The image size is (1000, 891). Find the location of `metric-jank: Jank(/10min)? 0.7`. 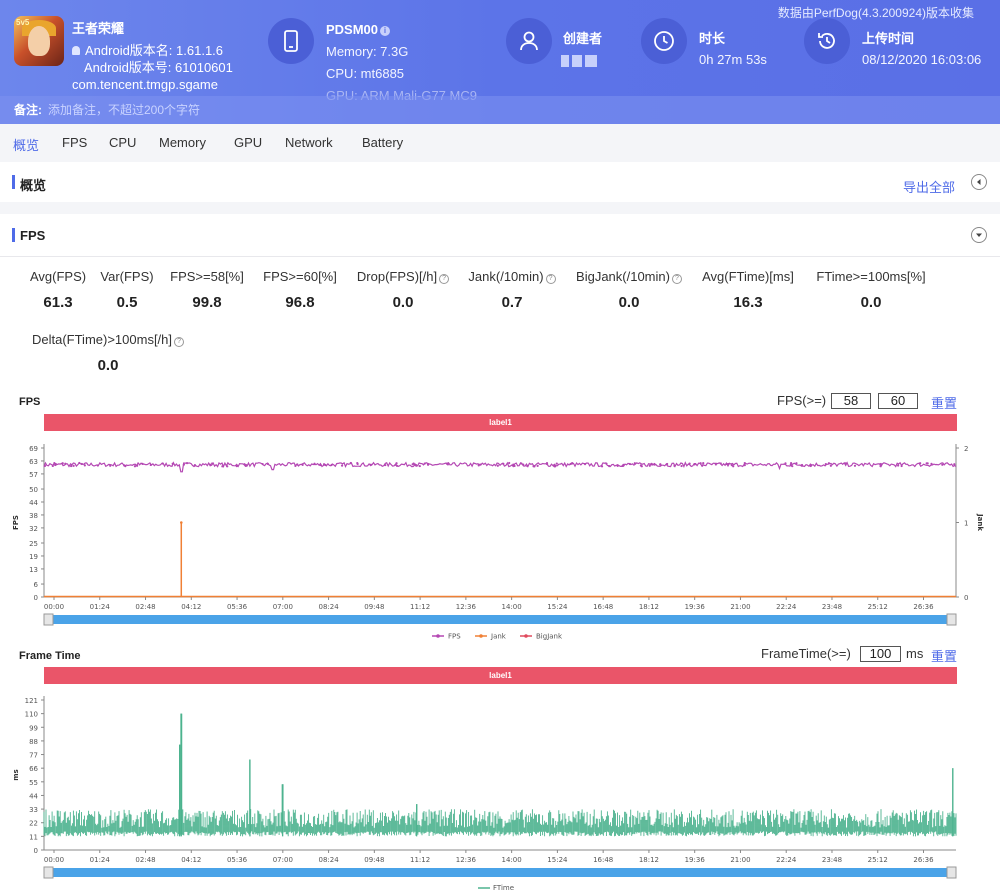

metric-jank: Jank(/10min)? 0.7 is located at coordinates (512, 290).